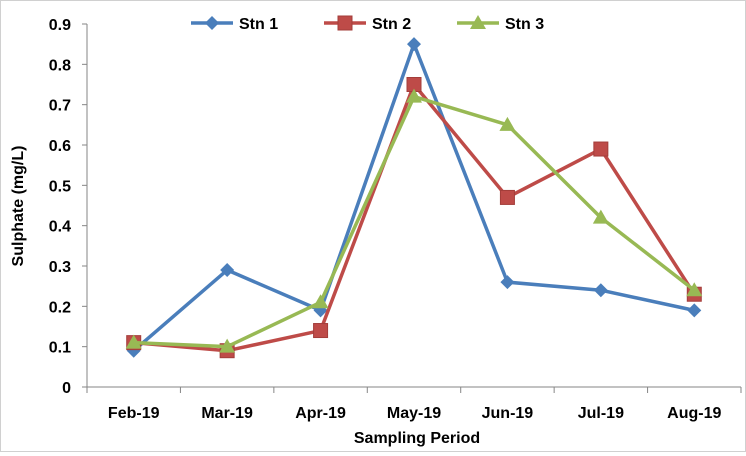 This screenshot has height=456, width=746. What do you see at coordinates (414, 413) in the screenshot?
I see `x-tick-label: May-19` at bounding box center [414, 413].